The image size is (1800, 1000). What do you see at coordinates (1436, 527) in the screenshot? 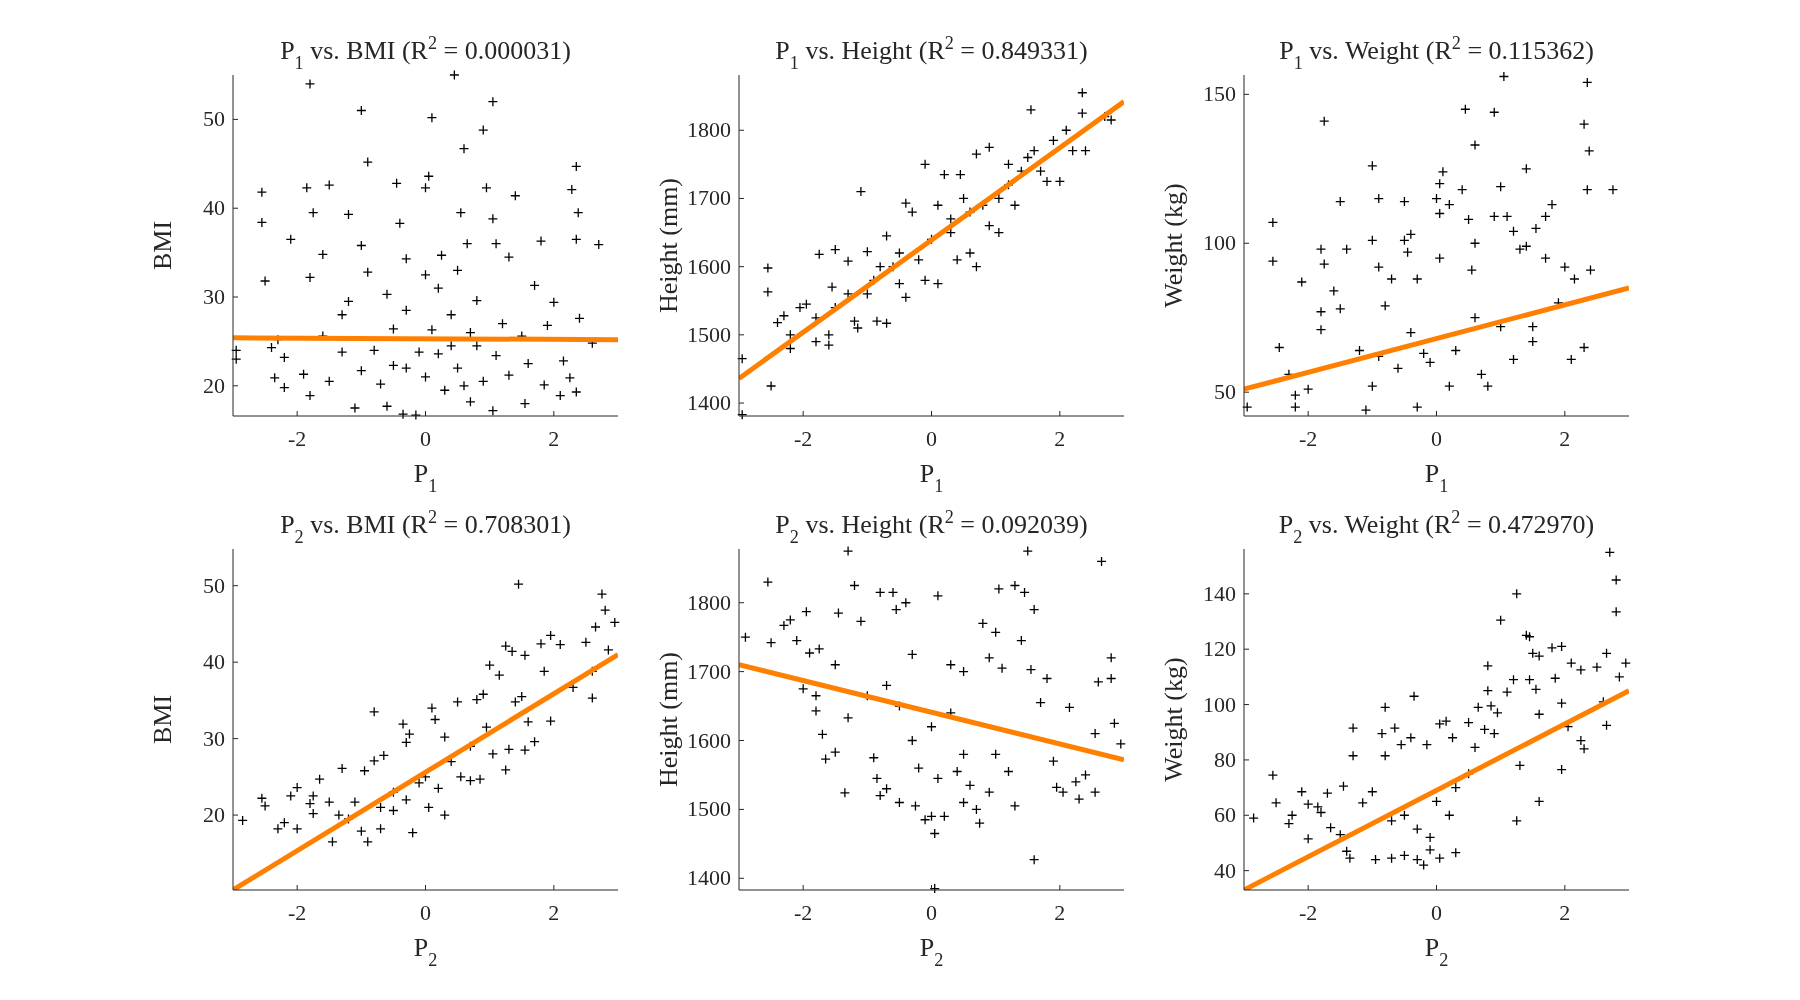
I see `chart-title: P$_{2}$ vs. Weight (R$^{2}$ = 0.472970)` at bounding box center [1436, 527].